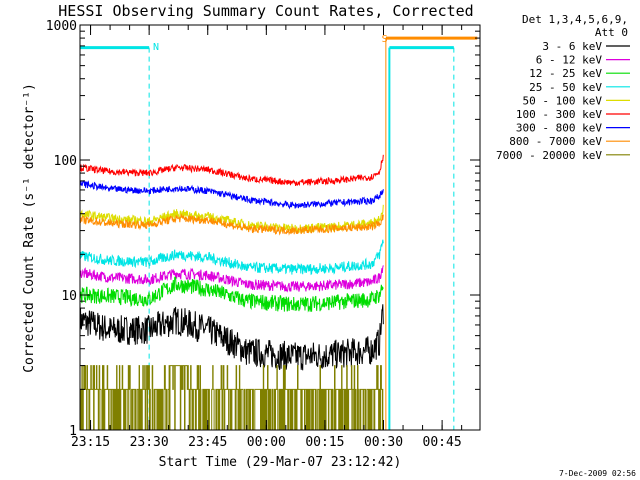 This screenshot has width=640, height=480. I want to click on annotation-label-1: S, so click(385, 39).